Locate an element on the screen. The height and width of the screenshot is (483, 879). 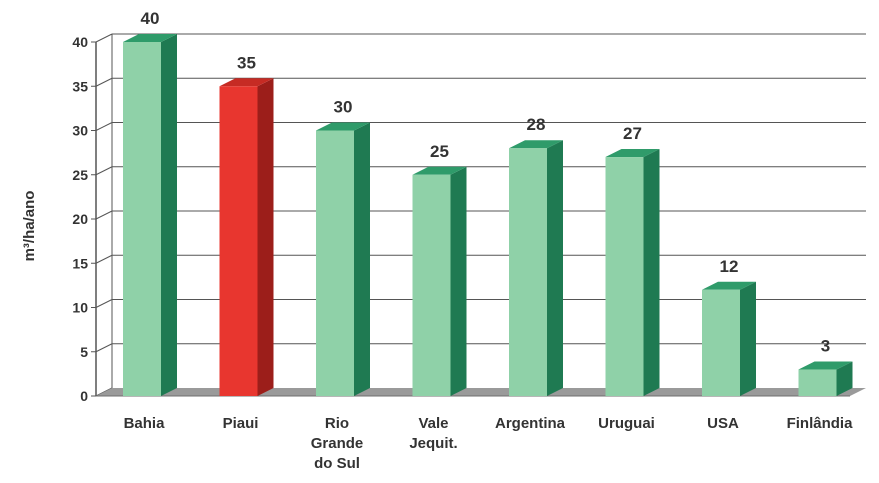
x-tick-label: Uruguai is located at coordinates (626, 423).